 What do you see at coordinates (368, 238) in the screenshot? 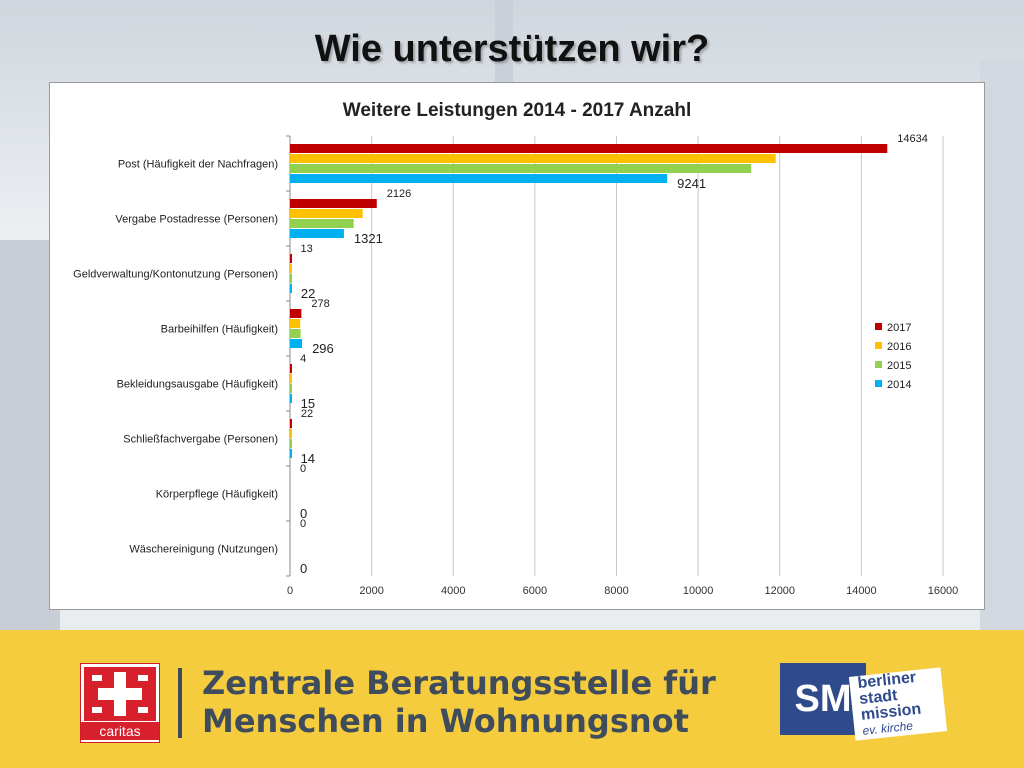
I see `data-label: 1321` at bounding box center [368, 238].